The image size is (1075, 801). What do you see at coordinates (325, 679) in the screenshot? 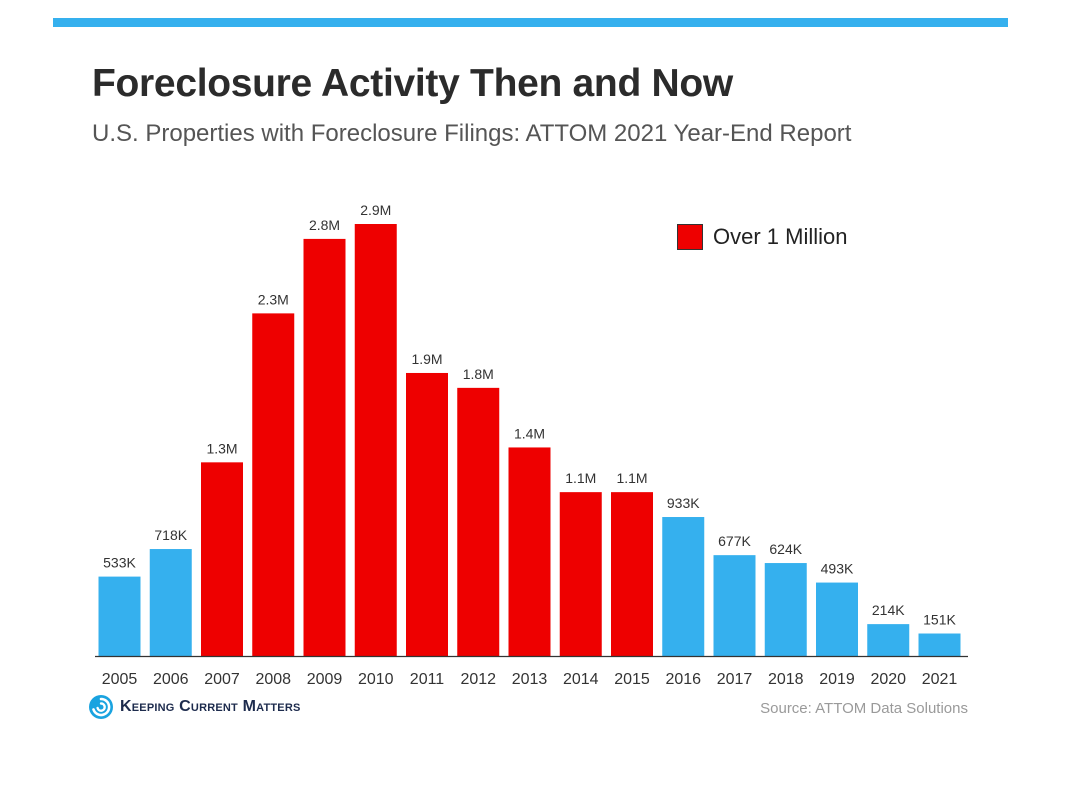
I see `x-tick-2009: 2009` at bounding box center [325, 679].